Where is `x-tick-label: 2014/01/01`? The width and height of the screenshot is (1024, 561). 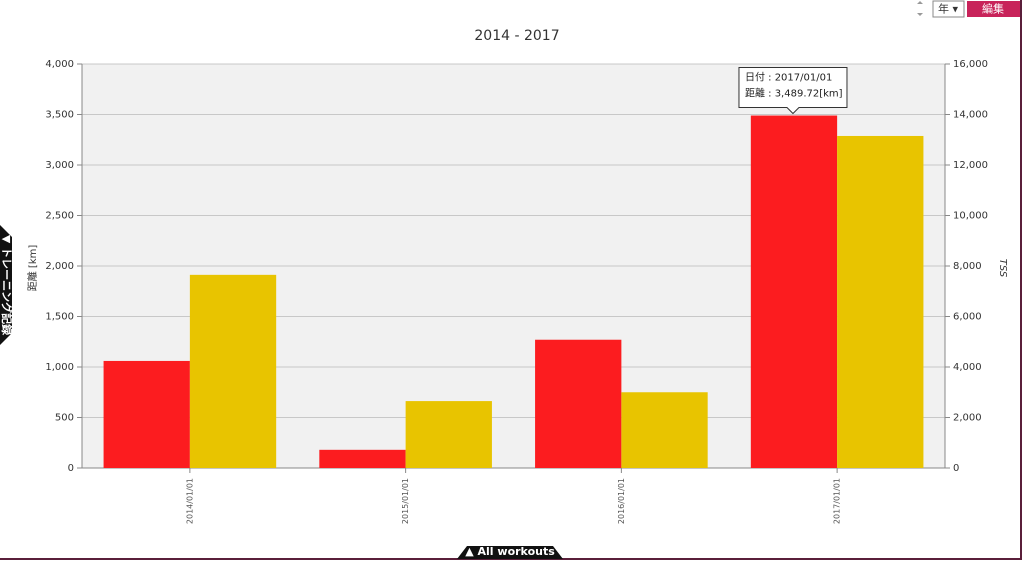 x-tick-label: 2014/01/01 is located at coordinates (189, 501).